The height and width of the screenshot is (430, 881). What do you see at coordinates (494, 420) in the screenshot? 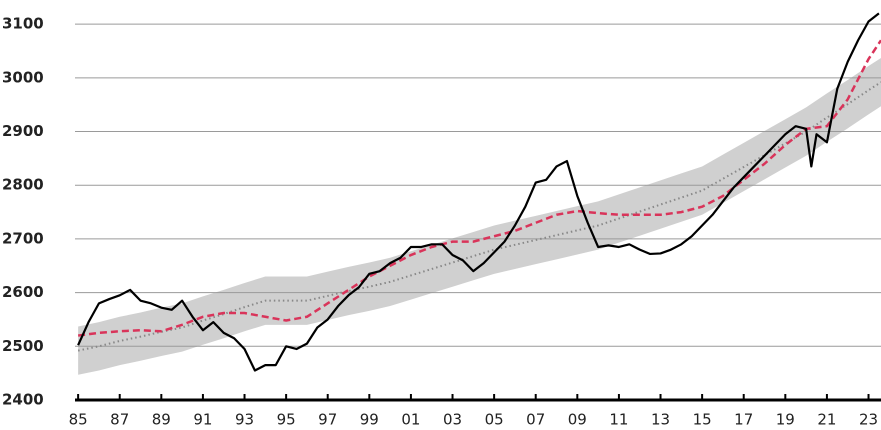
I see `x-tick-label: 05` at bounding box center [494, 420].